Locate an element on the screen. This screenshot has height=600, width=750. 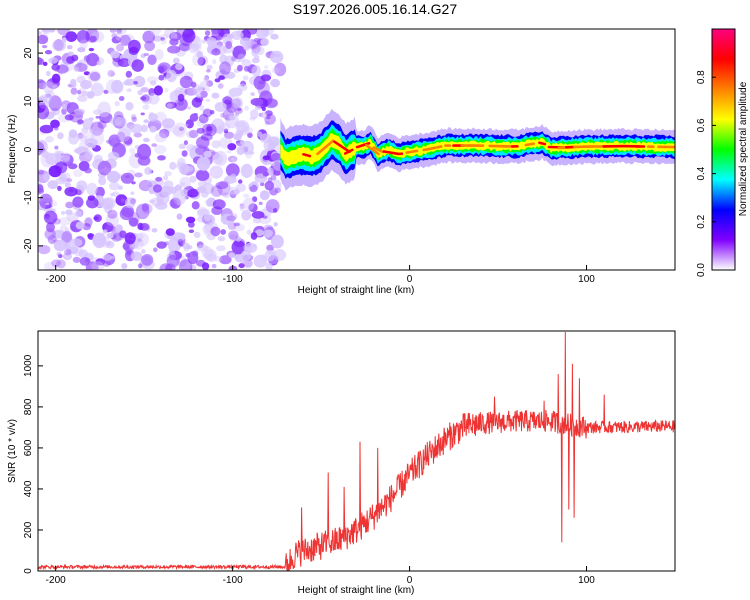
snr-x-tick-label: 100 is located at coordinates (586, 580).